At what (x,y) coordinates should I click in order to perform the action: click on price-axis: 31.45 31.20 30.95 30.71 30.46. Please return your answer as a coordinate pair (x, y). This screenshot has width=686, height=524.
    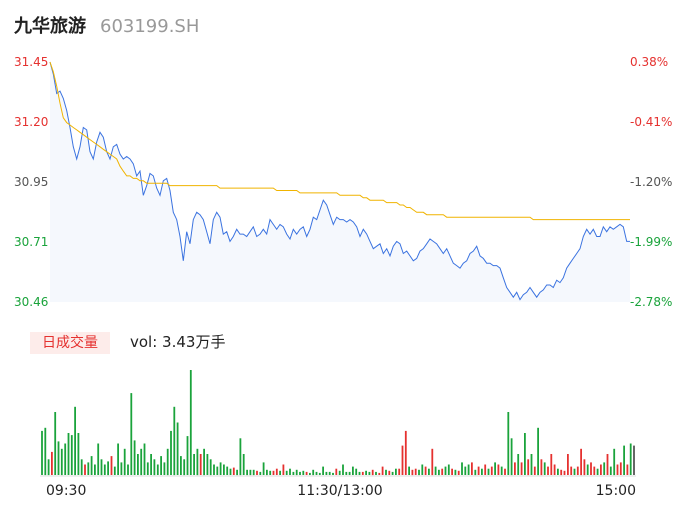
    Looking at the image, I should click on (31, 182).